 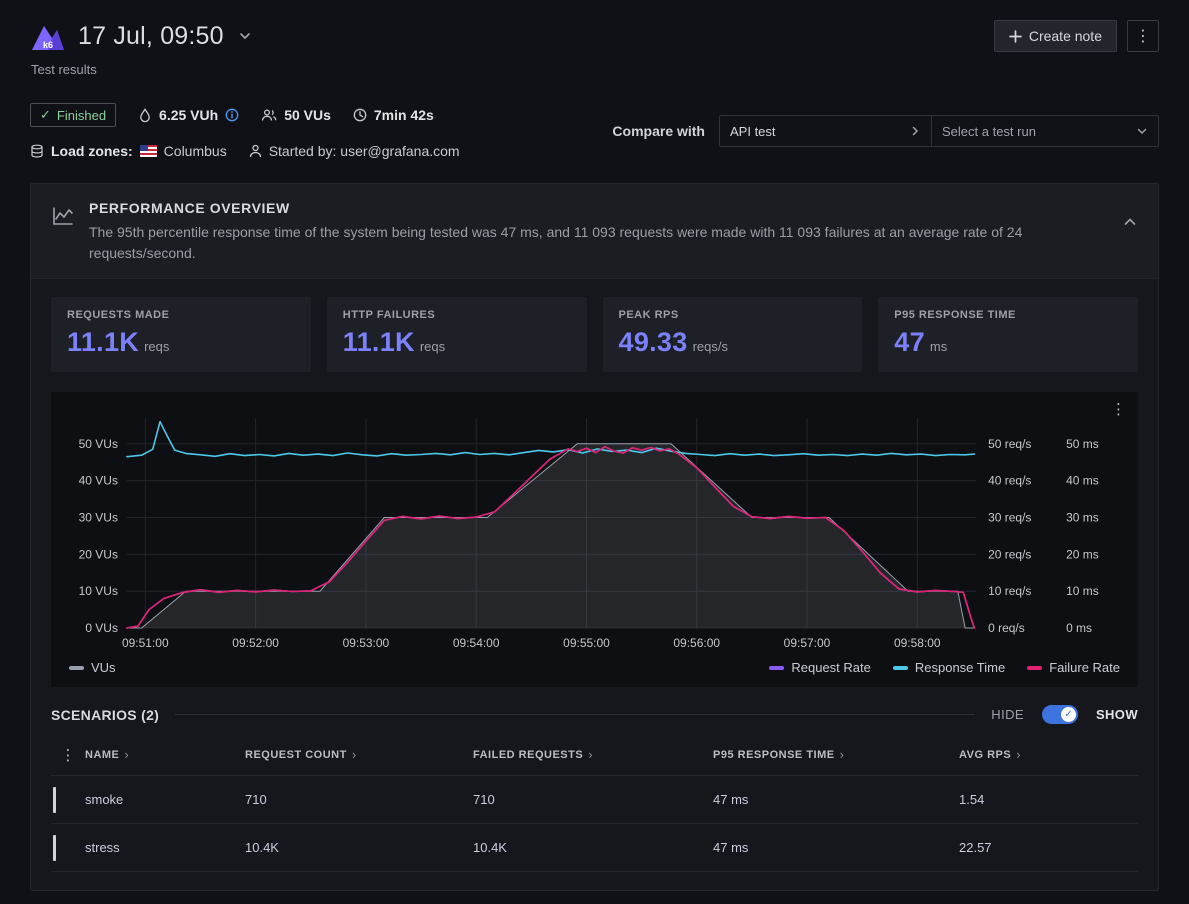 What do you see at coordinates (1009, 591) in the screenshot?
I see `svg-text: 10 req/s` at bounding box center [1009, 591].